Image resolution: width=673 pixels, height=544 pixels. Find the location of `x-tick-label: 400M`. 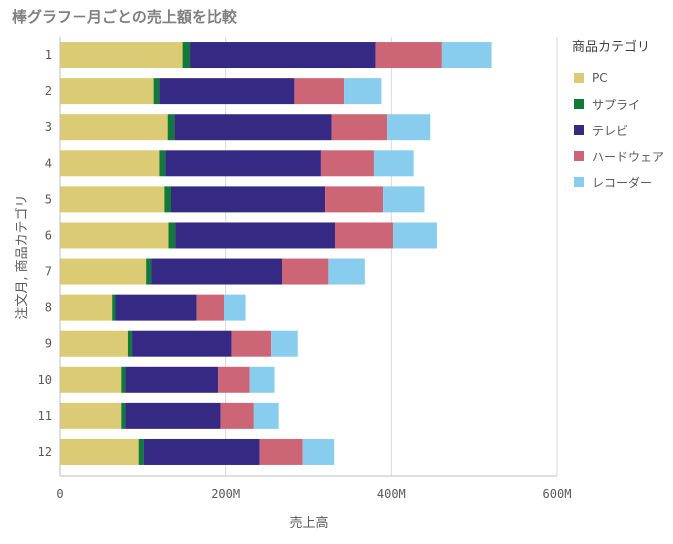

x-tick-label: 400M is located at coordinates (391, 494).